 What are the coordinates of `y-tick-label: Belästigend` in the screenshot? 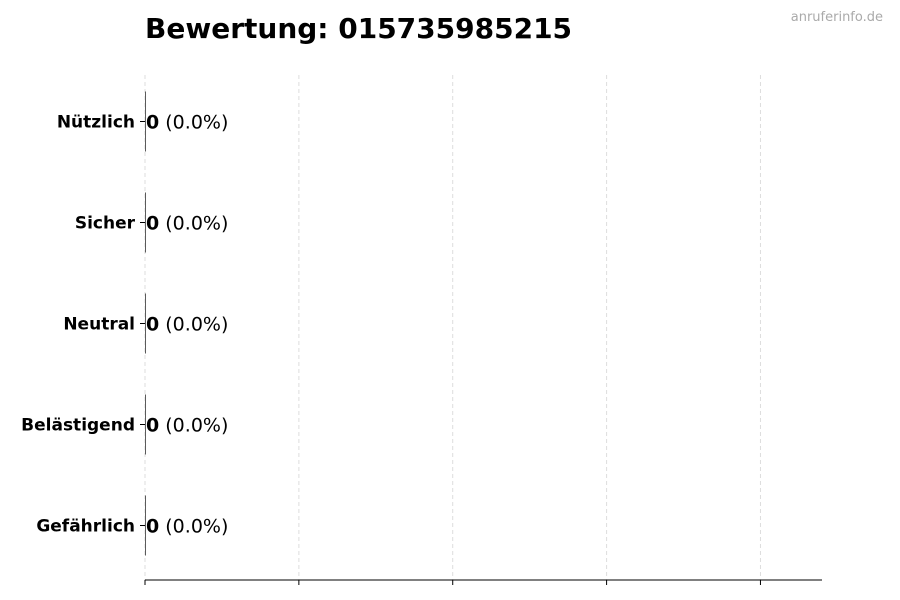 It's located at (78, 426).